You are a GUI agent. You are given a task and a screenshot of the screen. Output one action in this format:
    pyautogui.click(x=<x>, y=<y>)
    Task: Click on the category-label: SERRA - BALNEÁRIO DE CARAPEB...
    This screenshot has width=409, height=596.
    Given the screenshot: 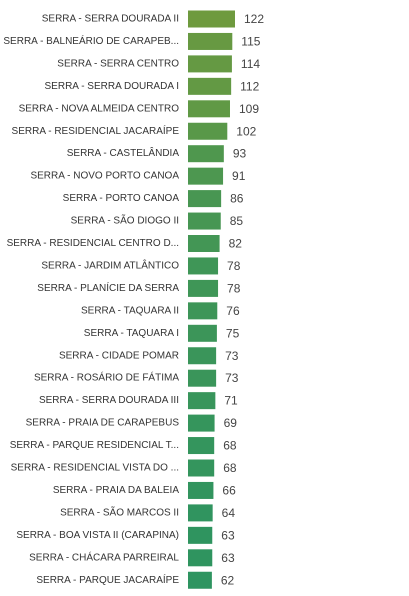 What is the action you would take?
    pyautogui.click(x=91, y=40)
    